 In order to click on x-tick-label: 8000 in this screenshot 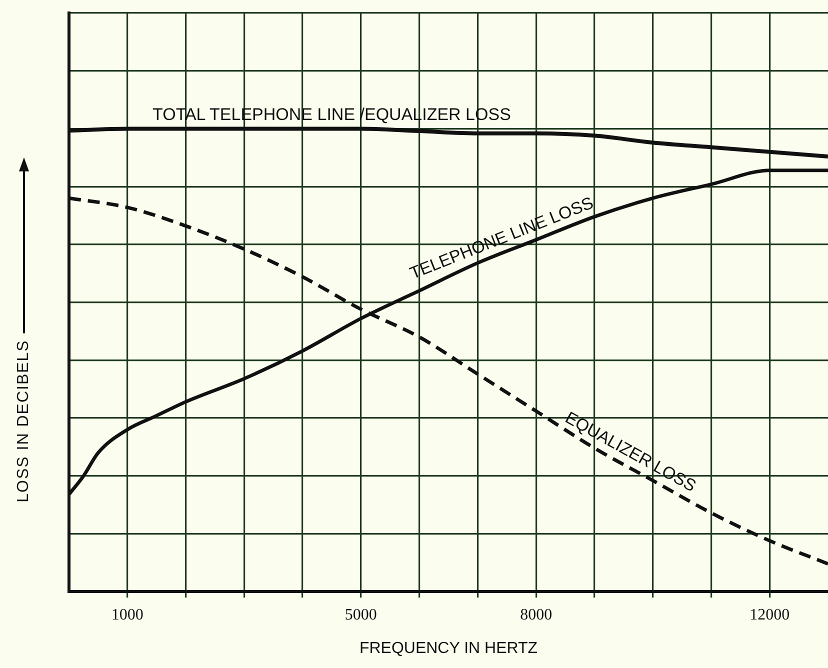, I will do `click(536, 615)`.